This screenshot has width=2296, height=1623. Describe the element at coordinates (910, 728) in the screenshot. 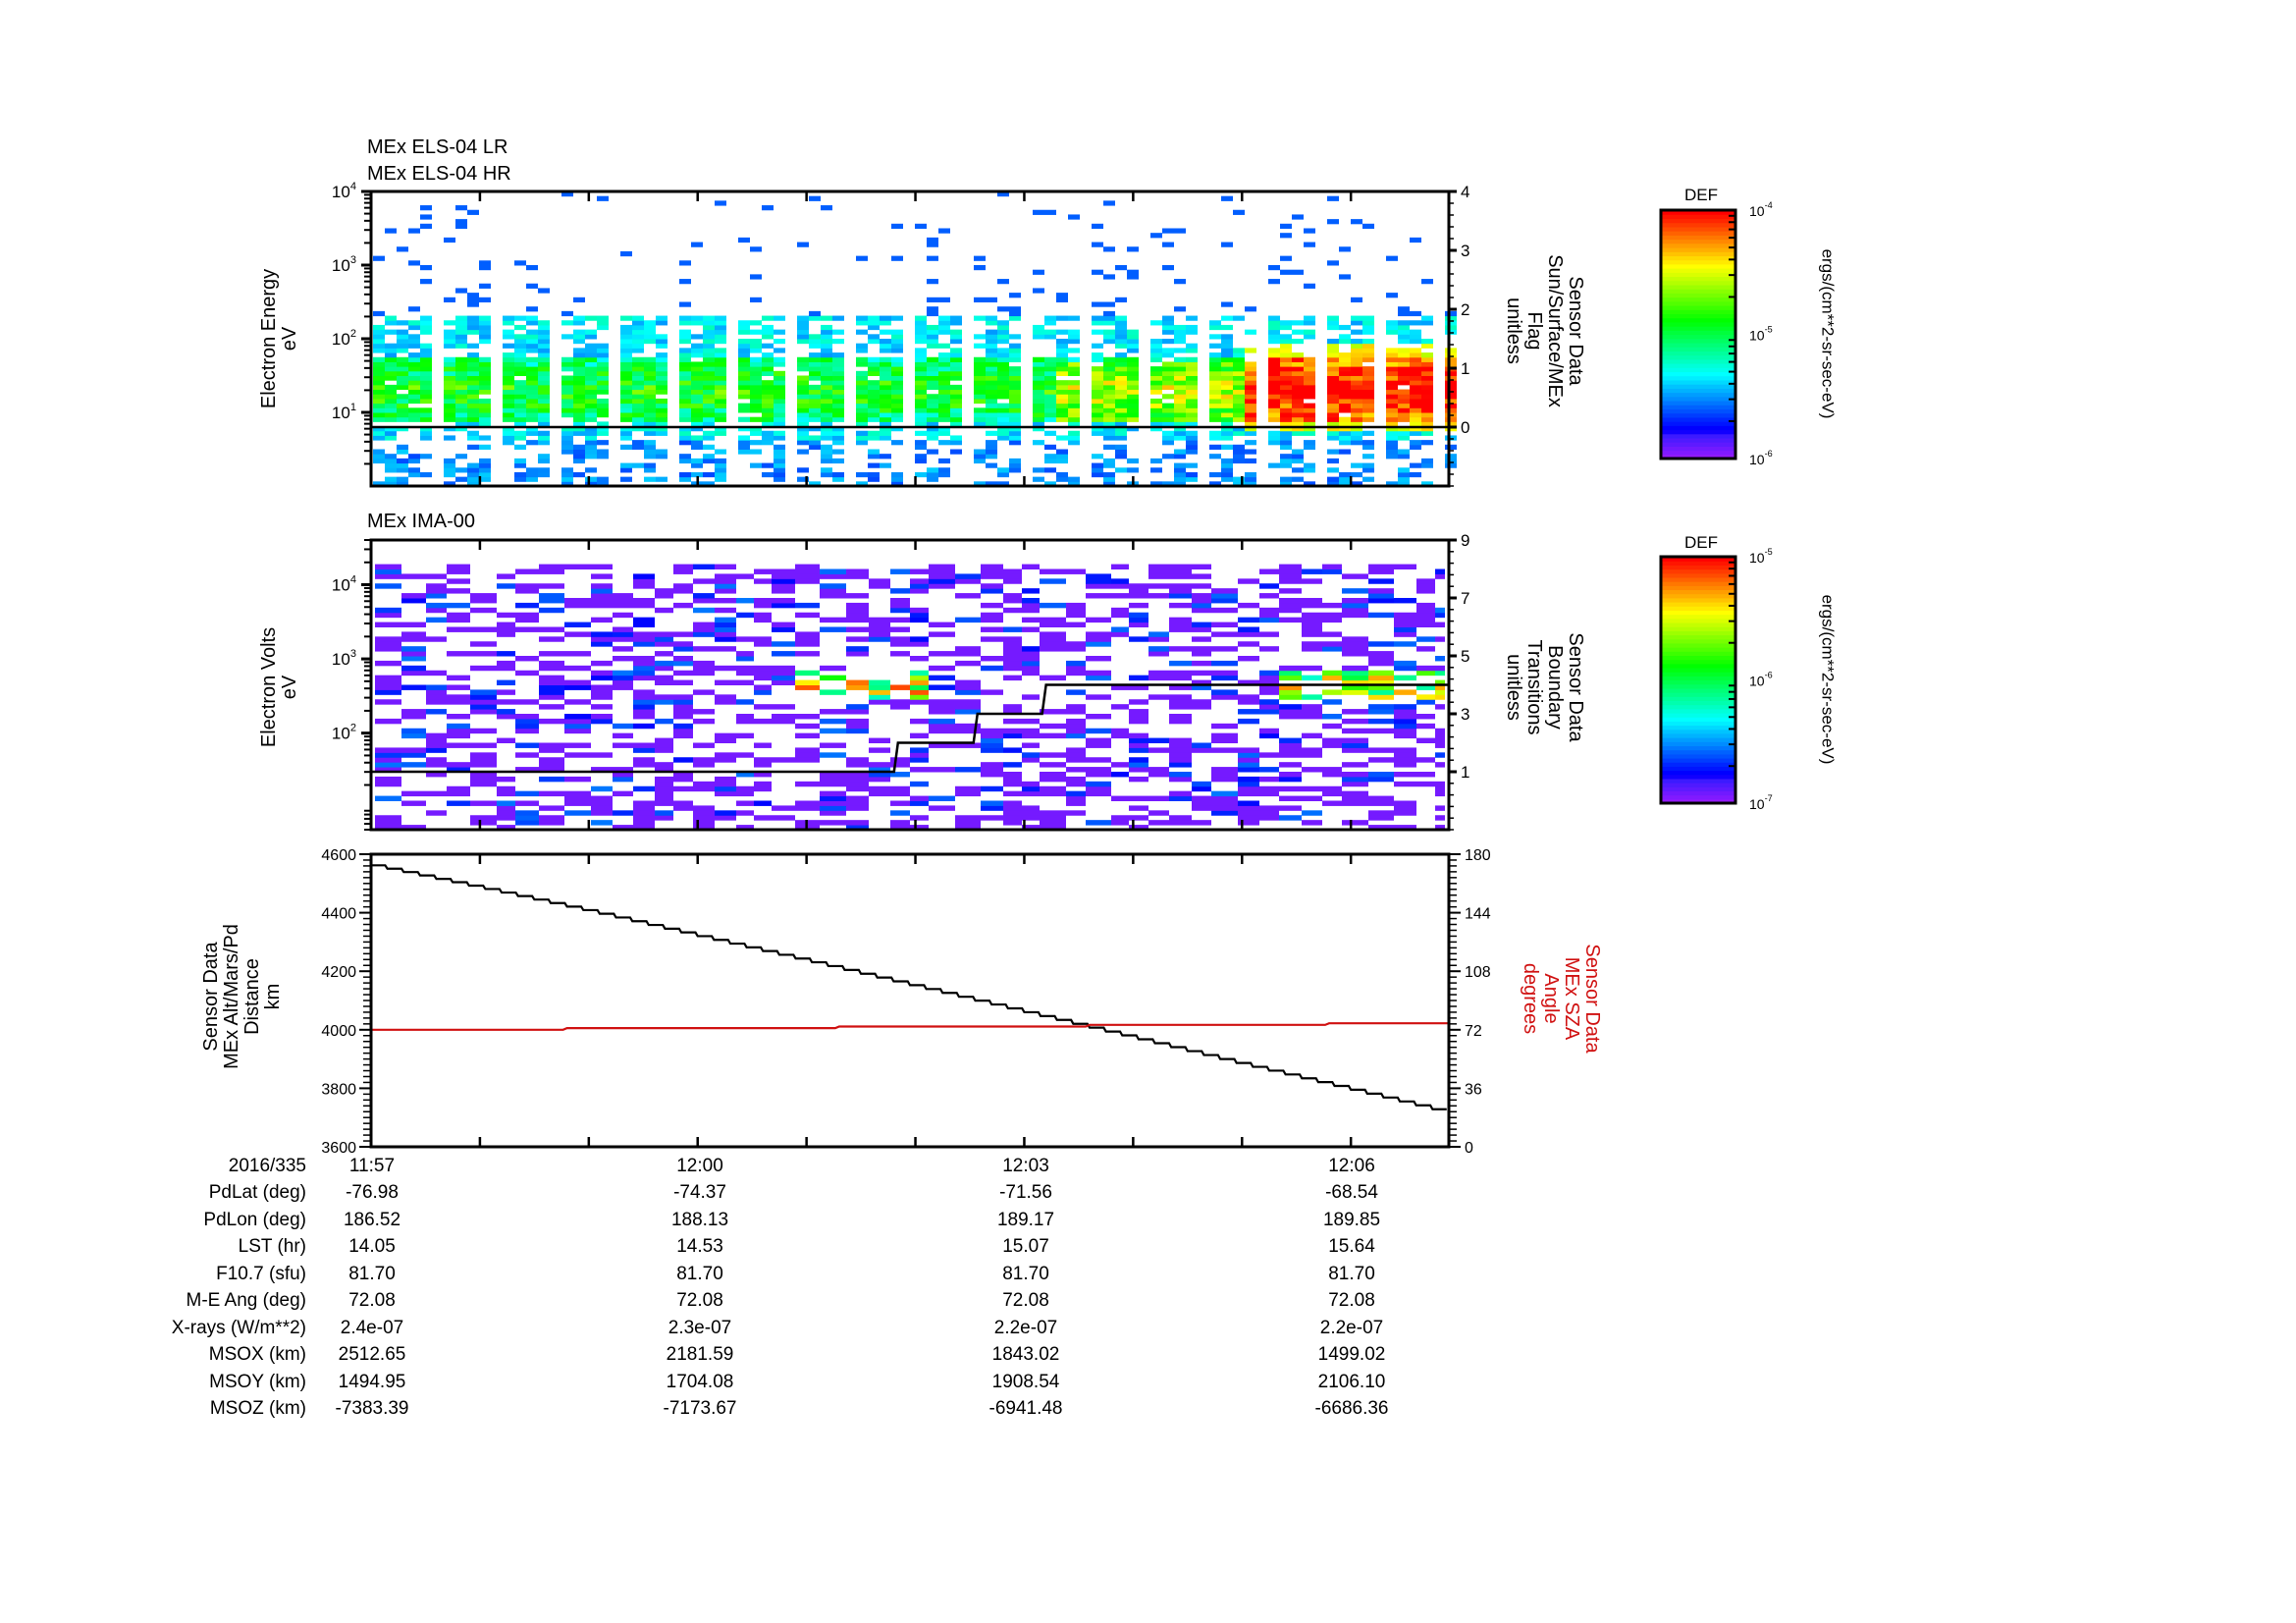

I see `boundary-transitions-line` at that location.